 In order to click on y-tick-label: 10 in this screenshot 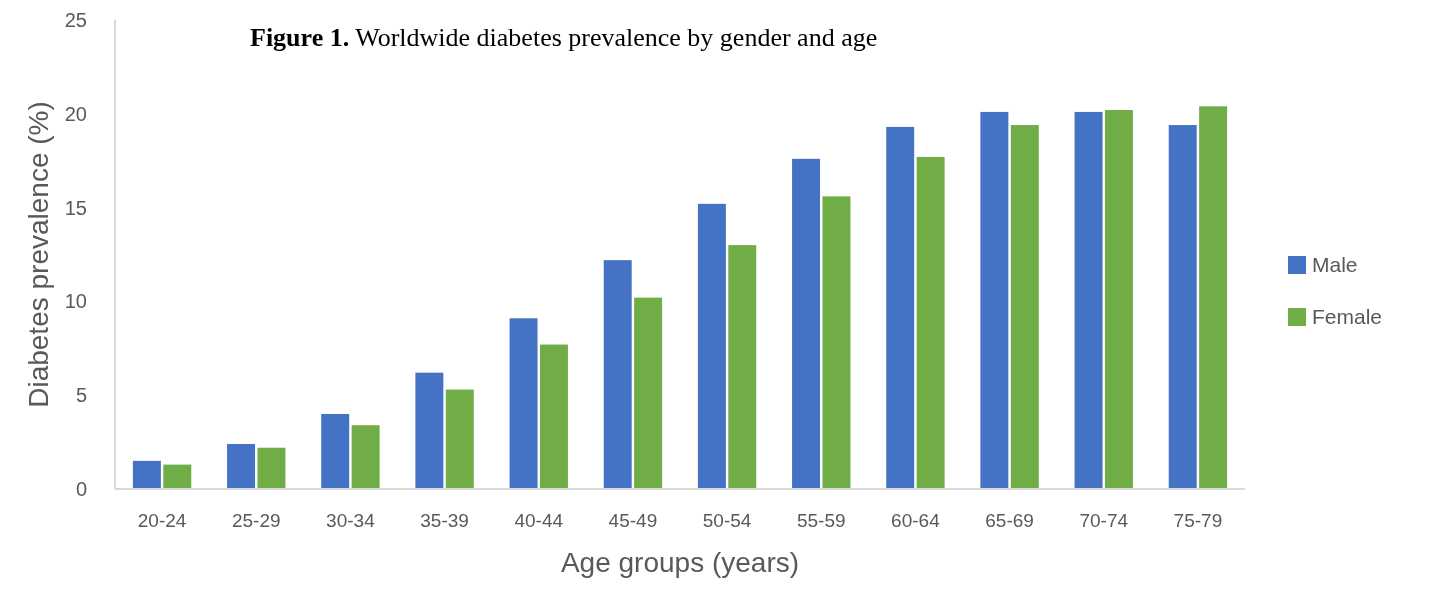, I will do `click(75, 301)`.